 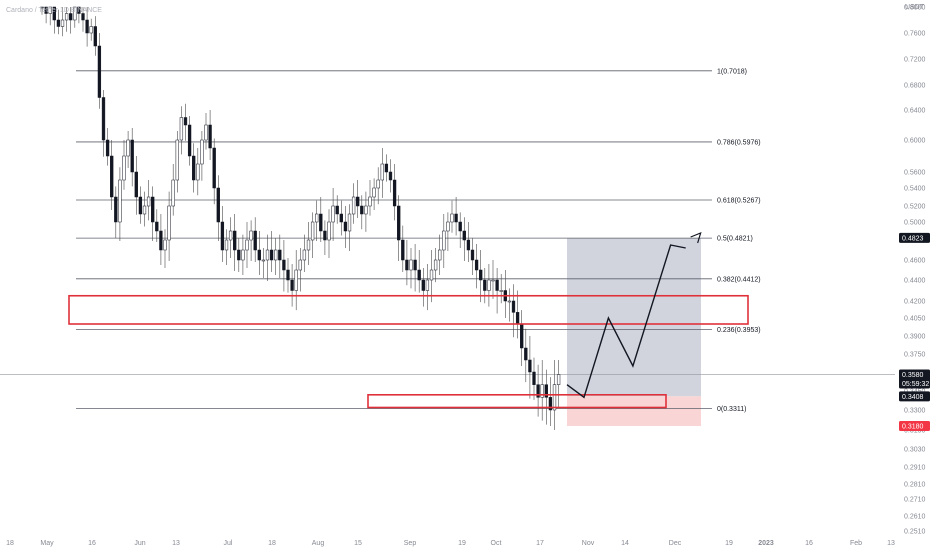 What do you see at coordinates (915, 261) in the screenshot?
I see `y-tick-15: 0.4600` at bounding box center [915, 261].